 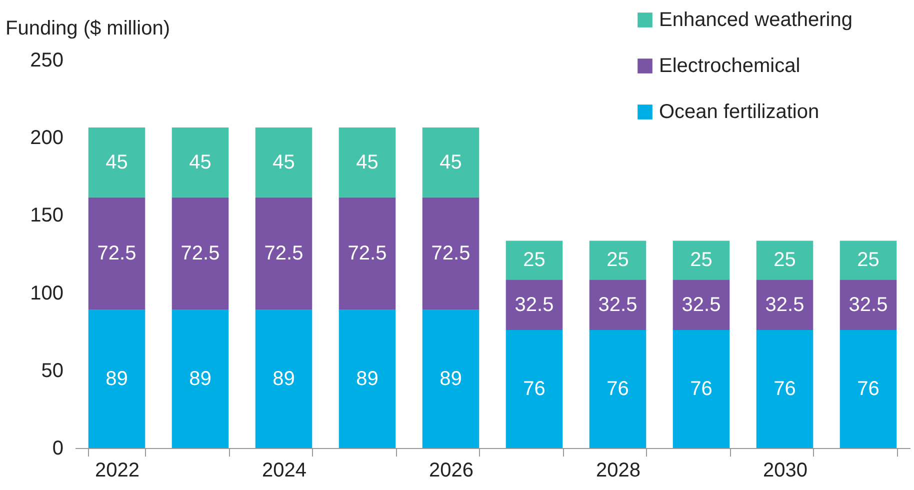 What do you see at coordinates (117, 471) in the screenshot?
I see `x-tick-label: 2022` at bounding box center [117, 471].